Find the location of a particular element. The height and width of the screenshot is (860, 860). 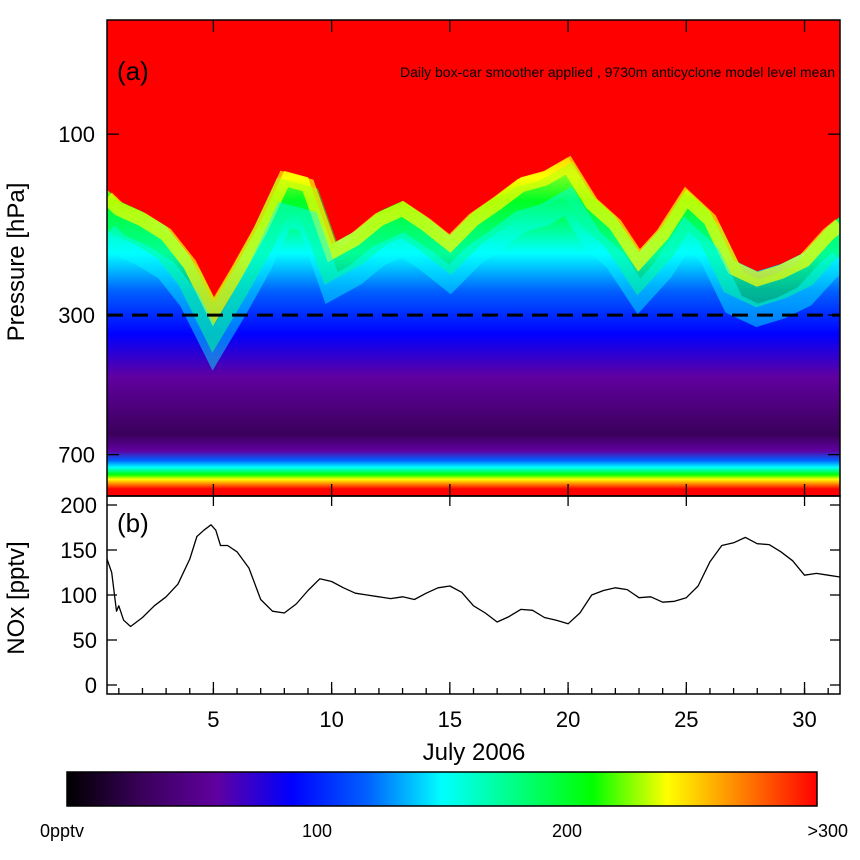

colorbar is located at coordinates (442, 789).